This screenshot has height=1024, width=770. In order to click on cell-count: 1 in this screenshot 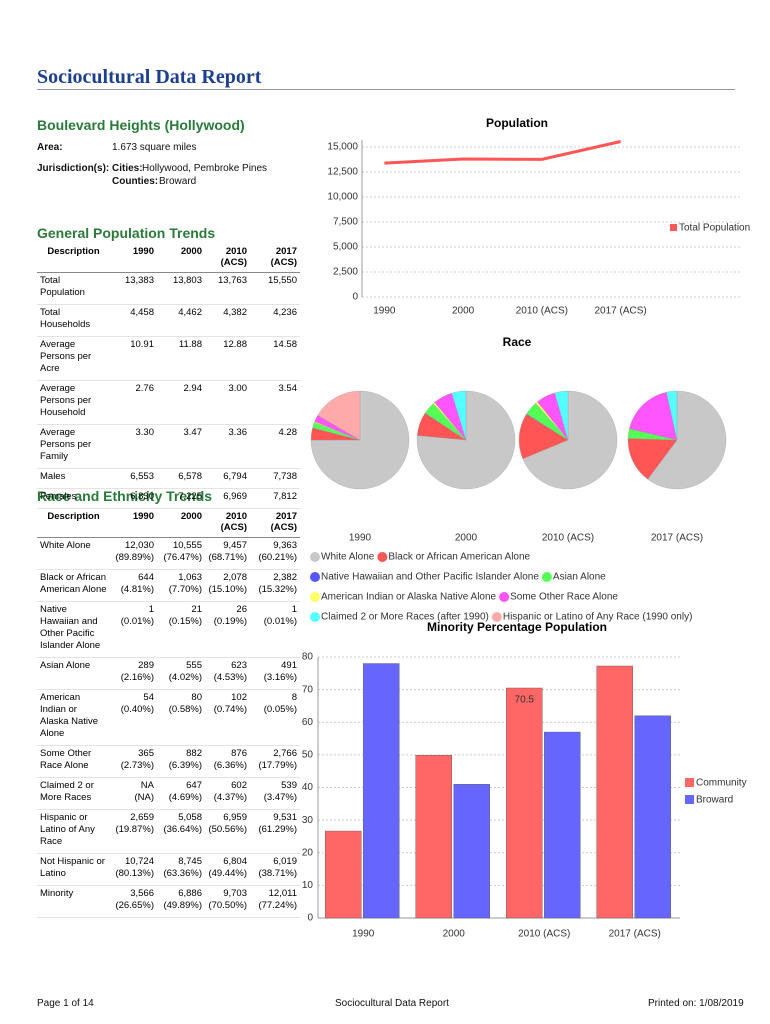, I will do `click(151, 609)`.